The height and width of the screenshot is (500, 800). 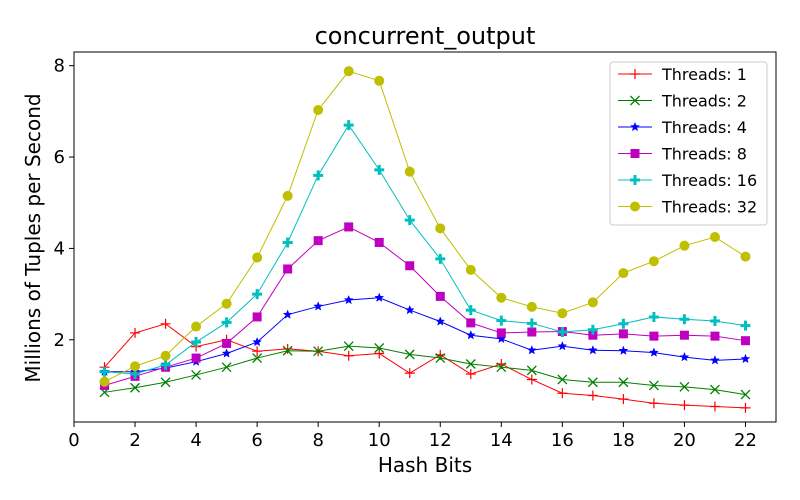 I want to click on legend-item: Threads: 8, so click(x=682, y=154).